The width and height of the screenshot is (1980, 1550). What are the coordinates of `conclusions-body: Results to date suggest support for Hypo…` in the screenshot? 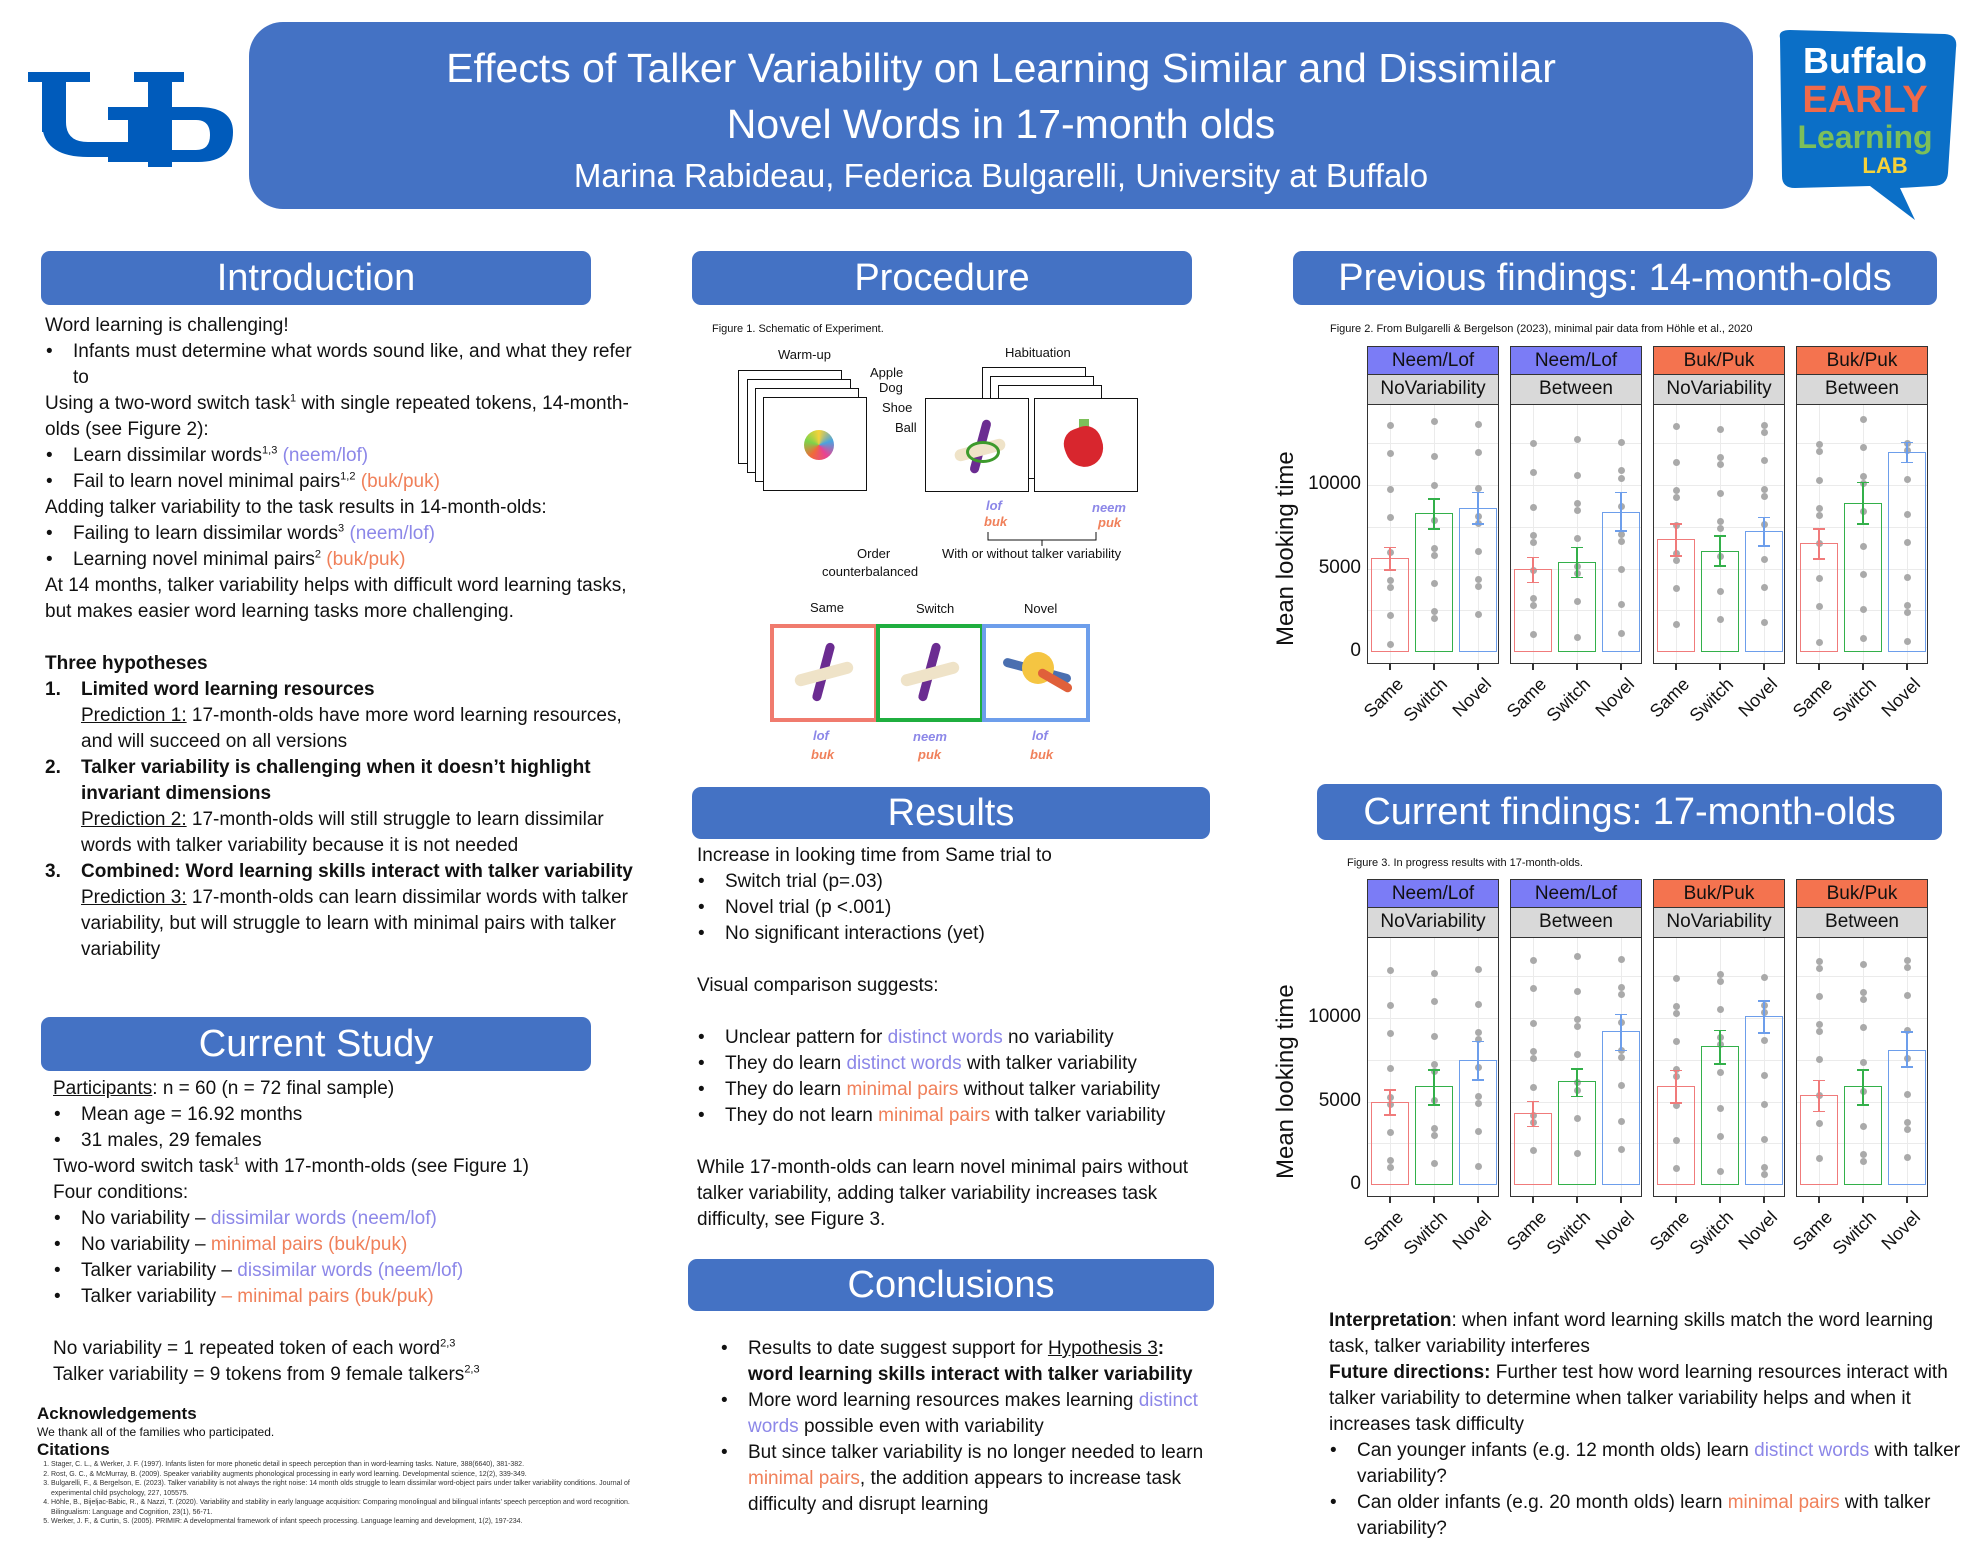 It's located at (965, 1427).